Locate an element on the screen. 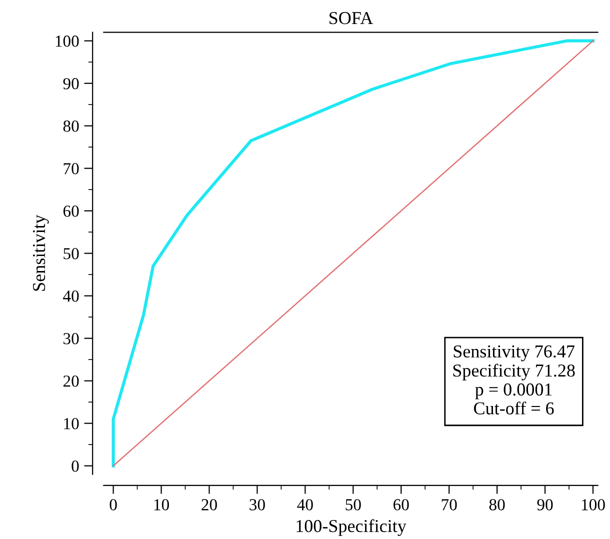 This screenshot has height=539, width=610. x-tick-label: 100 is located at coordinates (593, 504).